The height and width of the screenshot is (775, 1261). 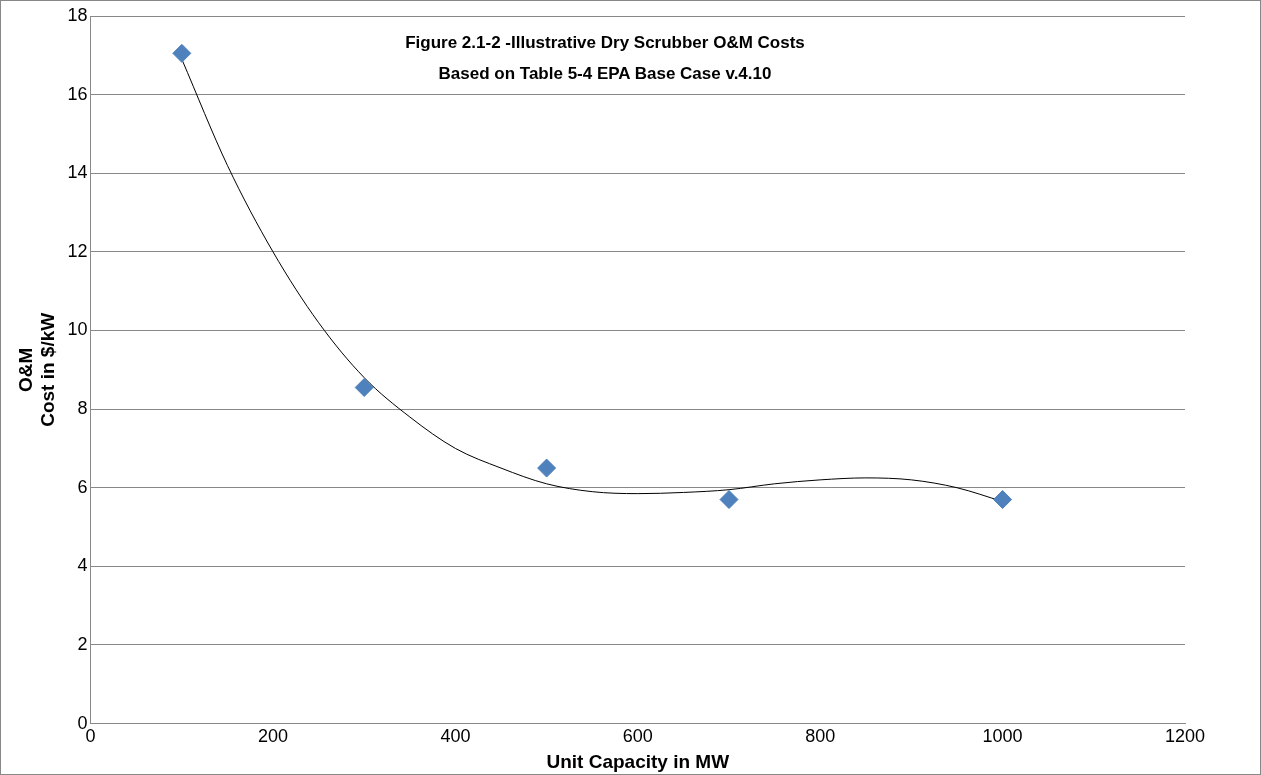 I want to click on y-tick-label: 12, so click(x=77, y=250).